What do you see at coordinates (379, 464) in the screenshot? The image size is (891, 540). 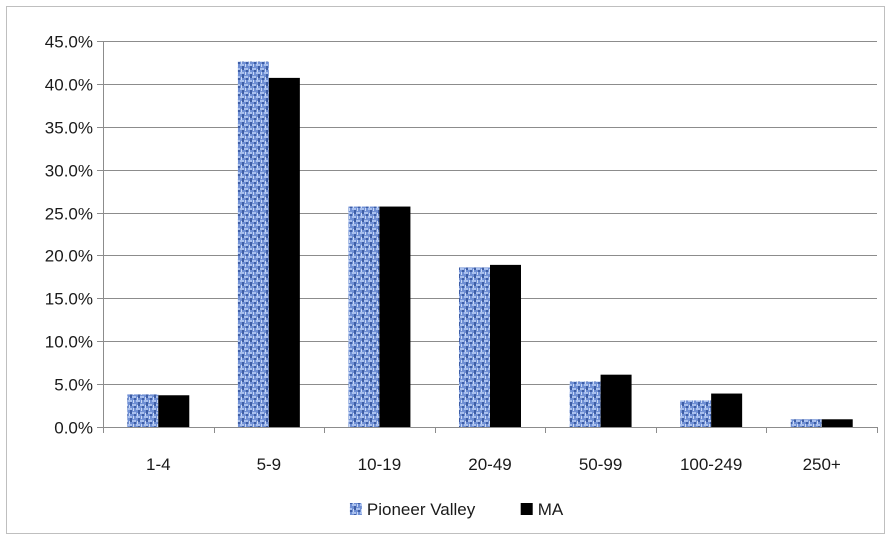 I see `x-tick-label: 10-19` at bounding box center [379, 464].